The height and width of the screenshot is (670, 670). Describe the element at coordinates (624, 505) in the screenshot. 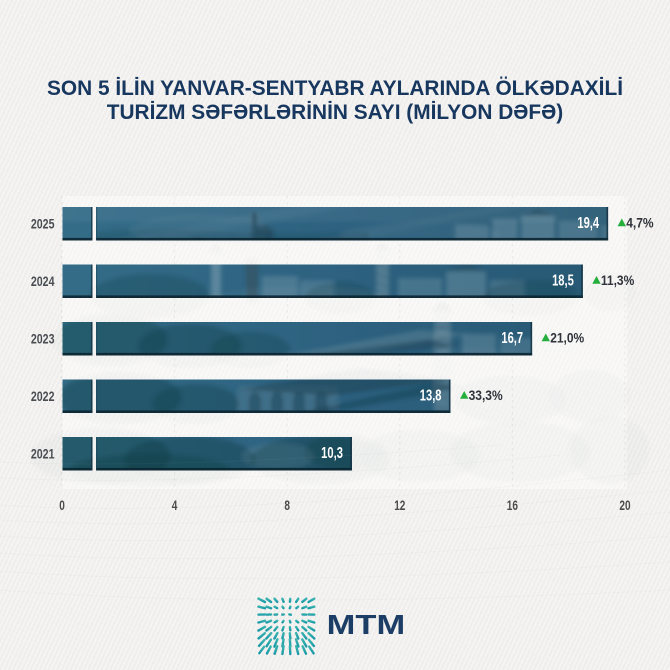

I see `svg-text: 20` at that location.